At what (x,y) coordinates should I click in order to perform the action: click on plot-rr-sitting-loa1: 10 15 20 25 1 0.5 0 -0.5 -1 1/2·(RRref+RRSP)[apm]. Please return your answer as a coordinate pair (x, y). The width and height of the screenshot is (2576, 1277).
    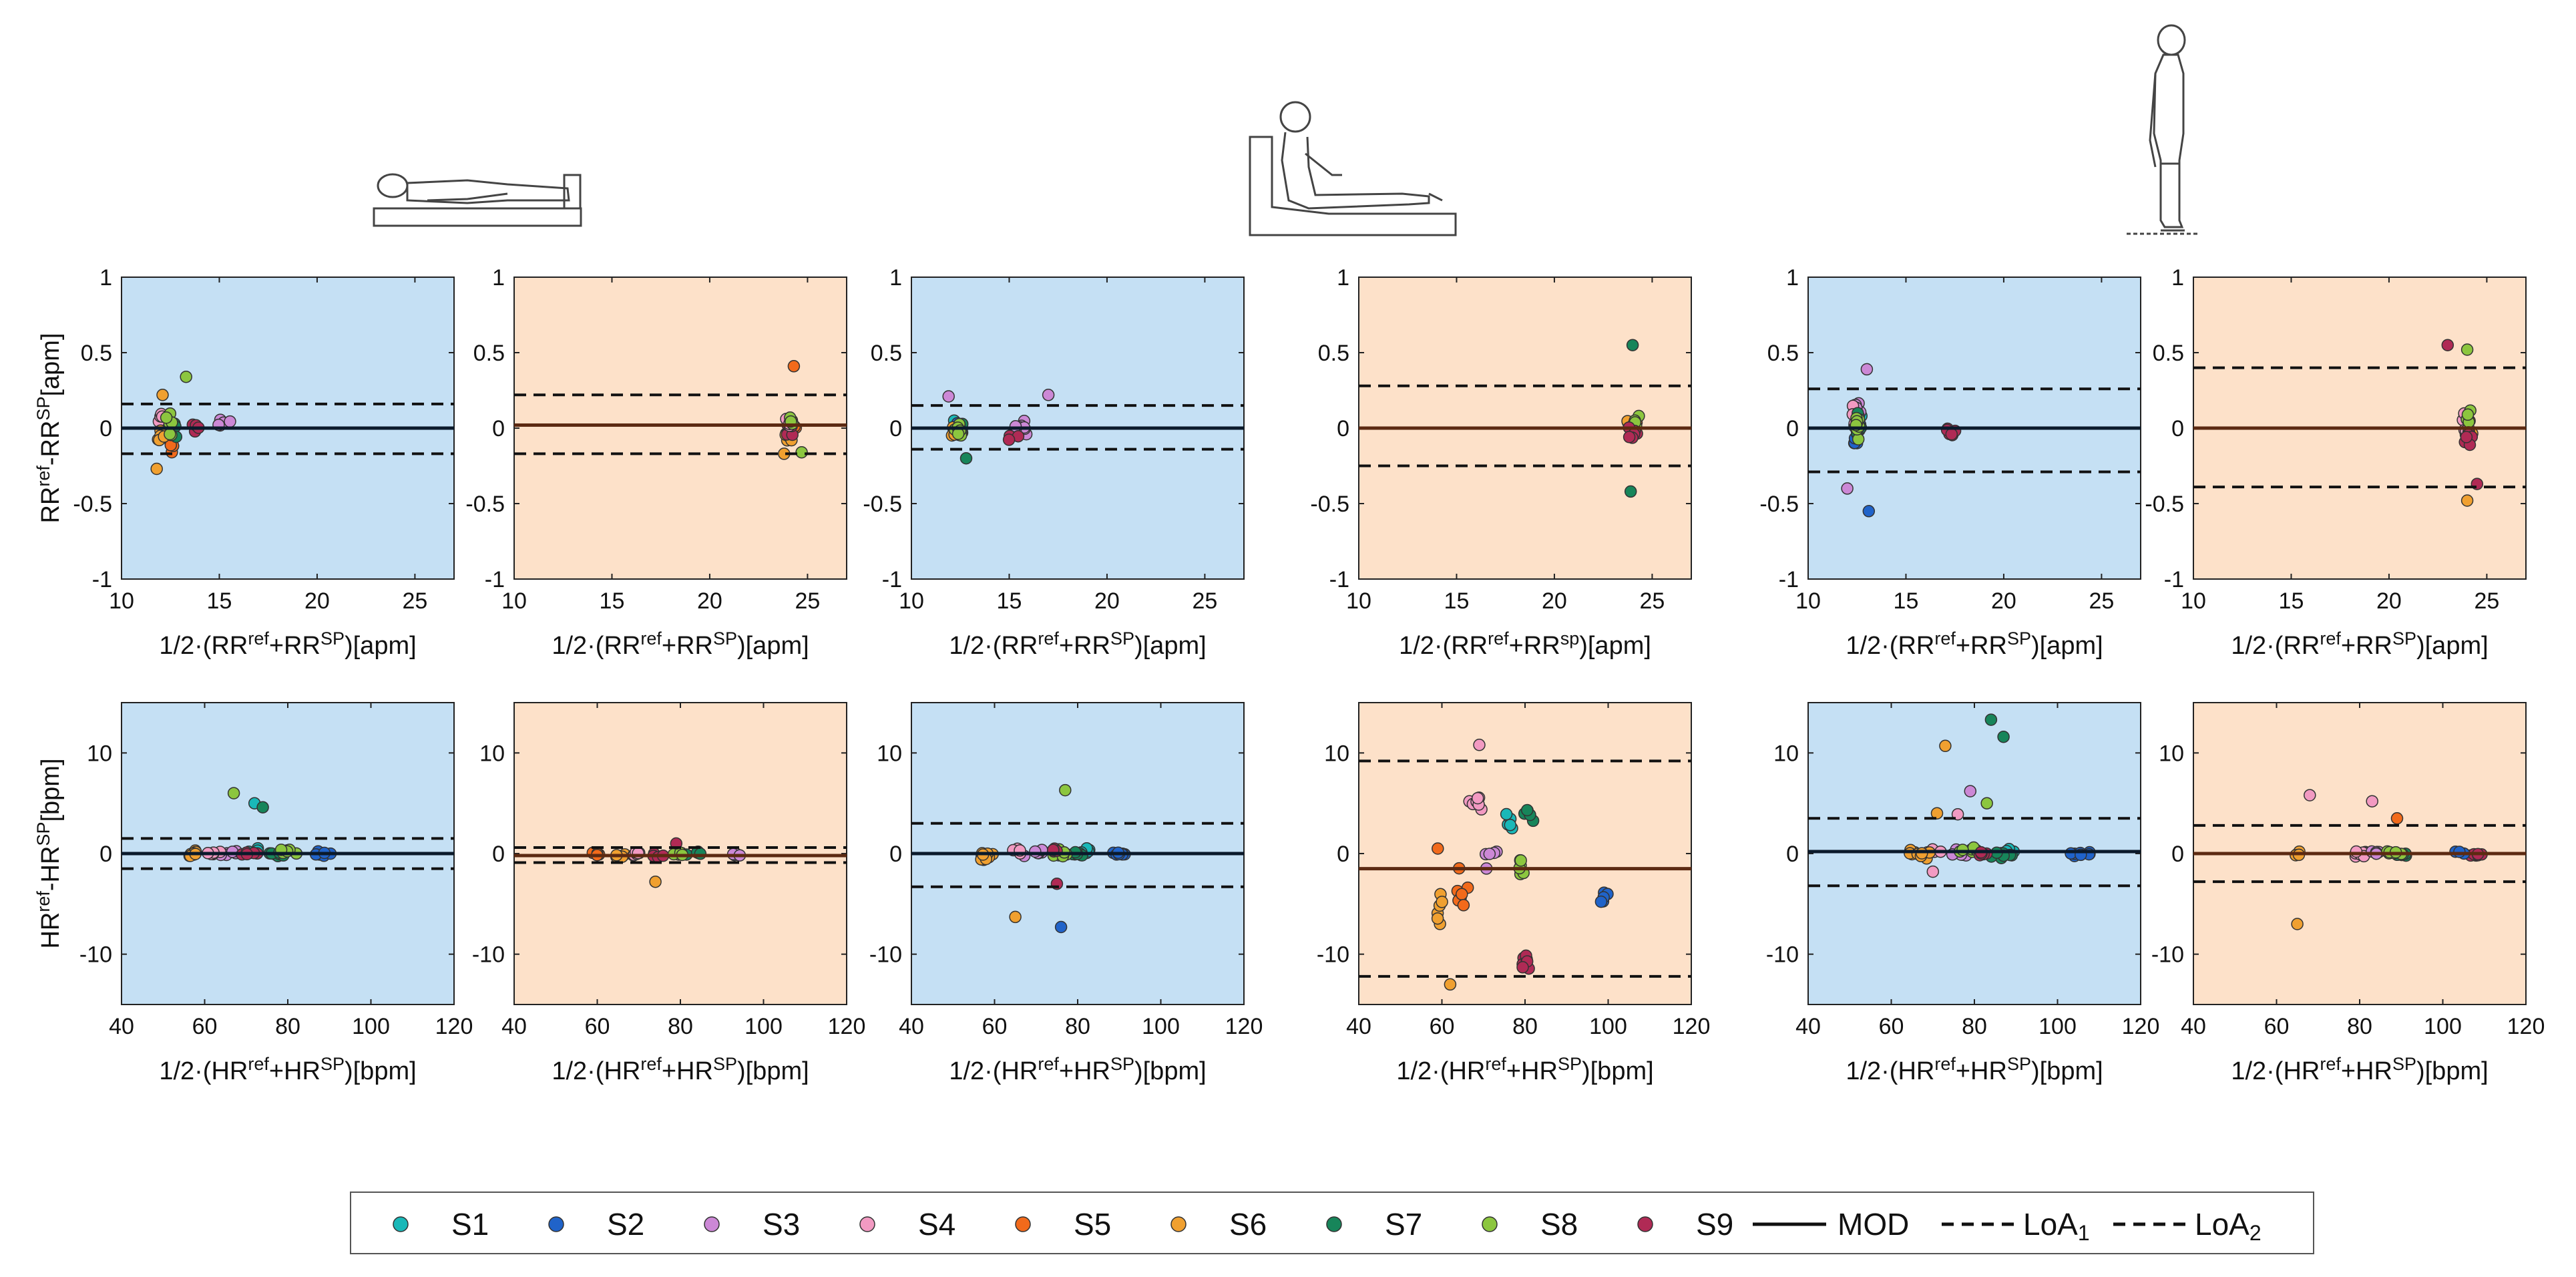
    Looking at the image, I should click on (1054, 462).